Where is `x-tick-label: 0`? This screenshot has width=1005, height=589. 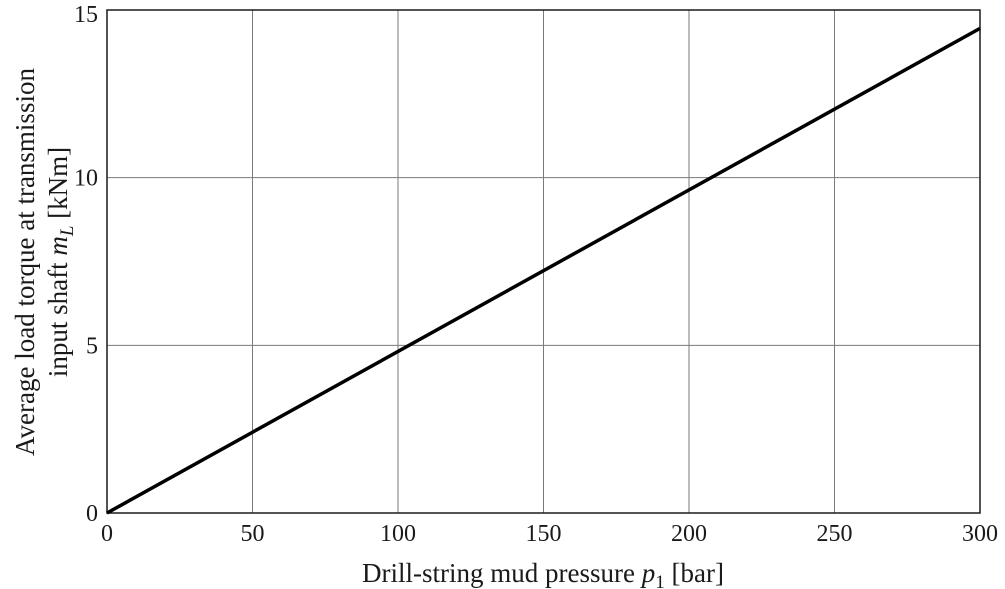
x-tick-label: 0 is located at coordinates (107, 534).